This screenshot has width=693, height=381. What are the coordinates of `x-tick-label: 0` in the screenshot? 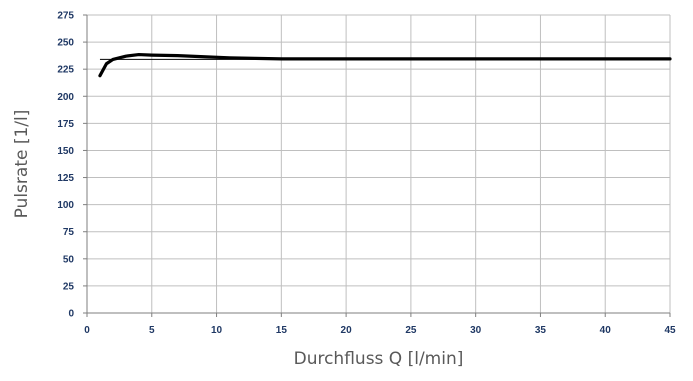 It's located at (87, 330).